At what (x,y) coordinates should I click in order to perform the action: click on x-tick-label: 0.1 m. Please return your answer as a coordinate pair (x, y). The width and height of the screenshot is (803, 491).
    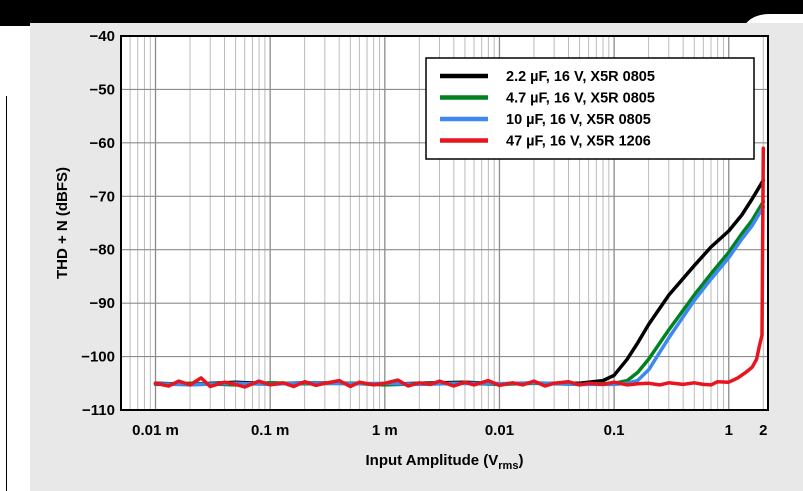
    Looking at the image, I should click on (270, 430).